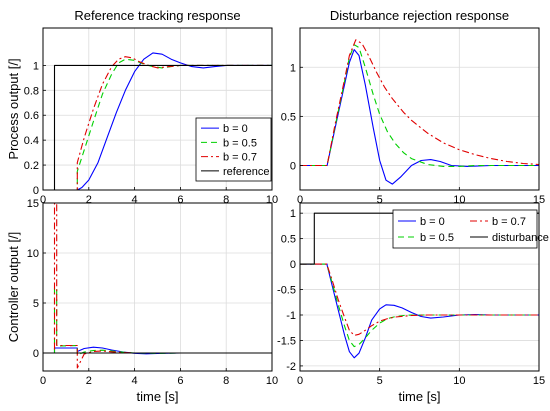 Image resolution: width=550 pixels, height=411 pixels. What do you see at coordinates (31, 116) in the screenshot?
I see `y-tick-label: 0.6` at bounding box center [31, 116].